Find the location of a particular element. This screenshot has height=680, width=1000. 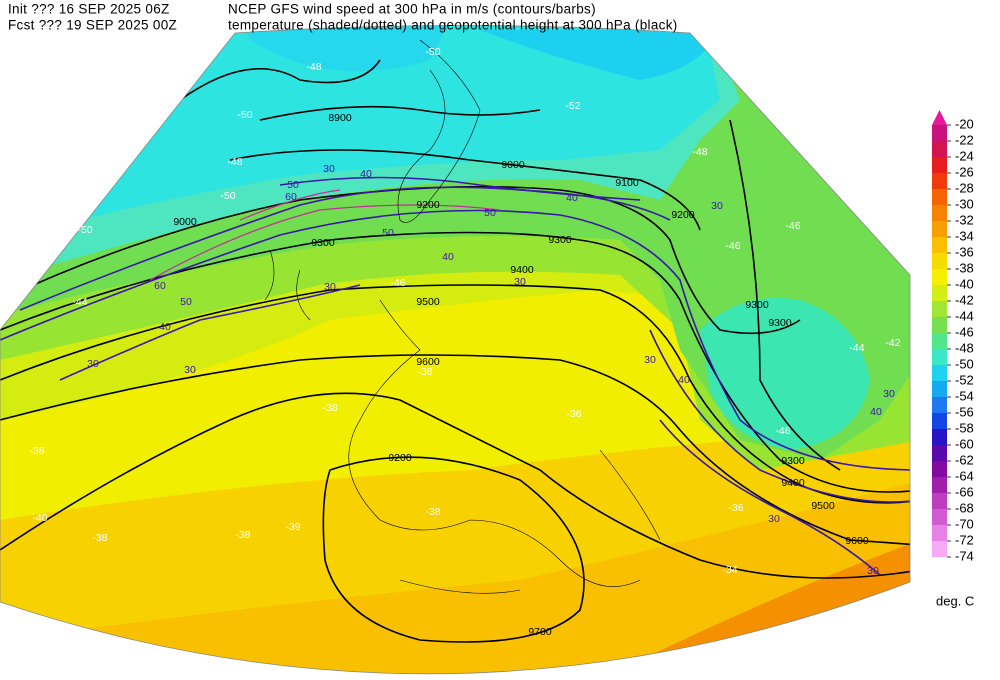

height-label: 9400 is located at coordinates (793, 483).